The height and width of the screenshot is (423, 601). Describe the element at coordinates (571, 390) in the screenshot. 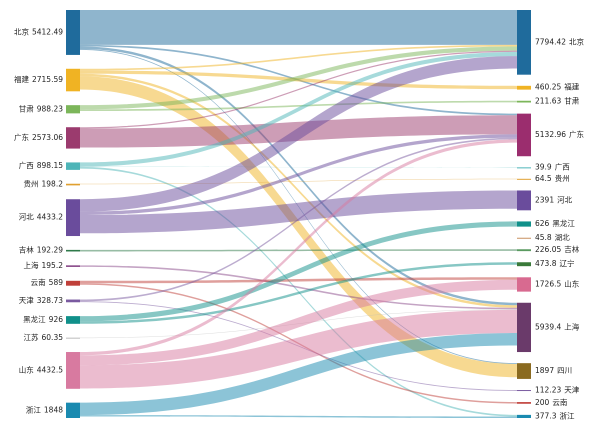

I see `label-name: 天津` at that location.